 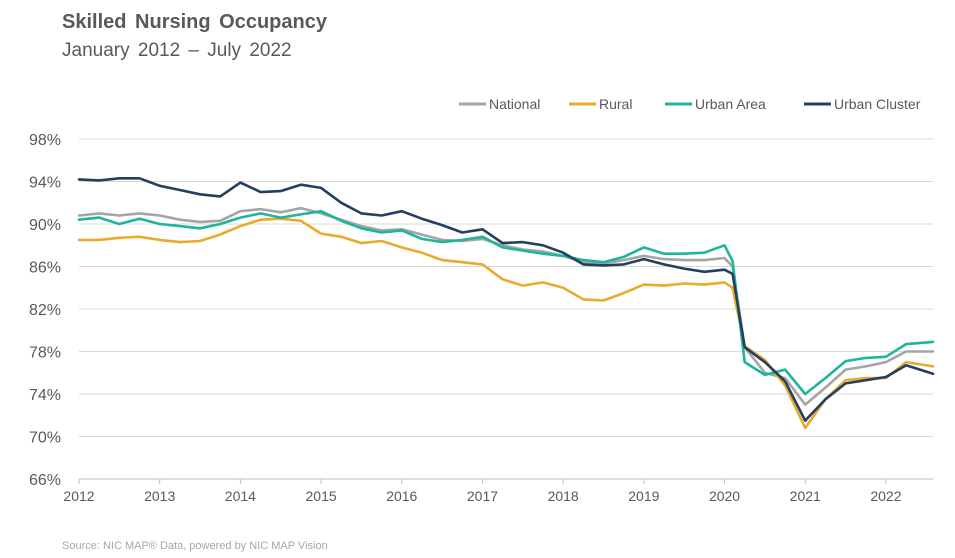 I want to click on y-tick-label: 86%, so click(x=45, y=268).